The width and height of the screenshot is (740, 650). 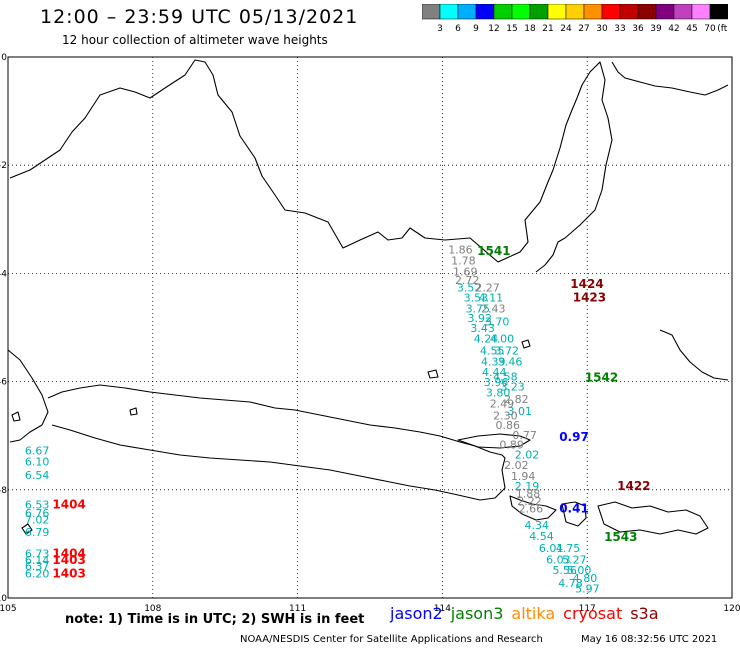 What do you see at coordinates (37, 573) in the screenshot?
I see `wave-height-value: 6.20` at bounding box center [37, 573].